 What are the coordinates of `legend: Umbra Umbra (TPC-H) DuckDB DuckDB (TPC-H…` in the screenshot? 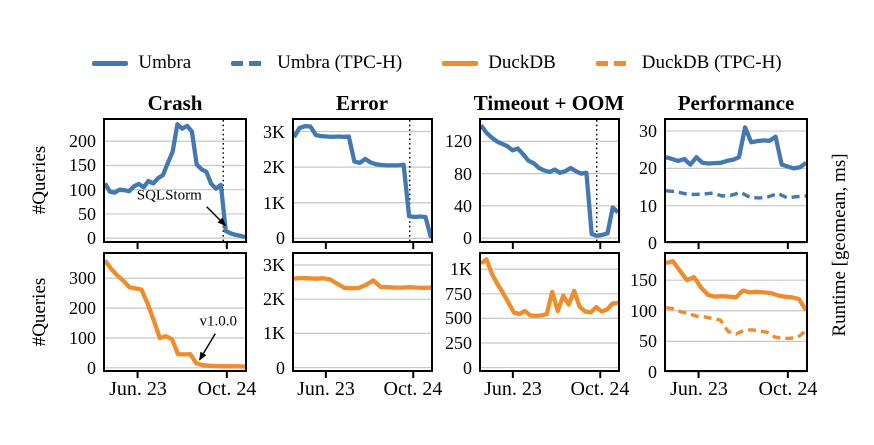 It's located at (437, 63).